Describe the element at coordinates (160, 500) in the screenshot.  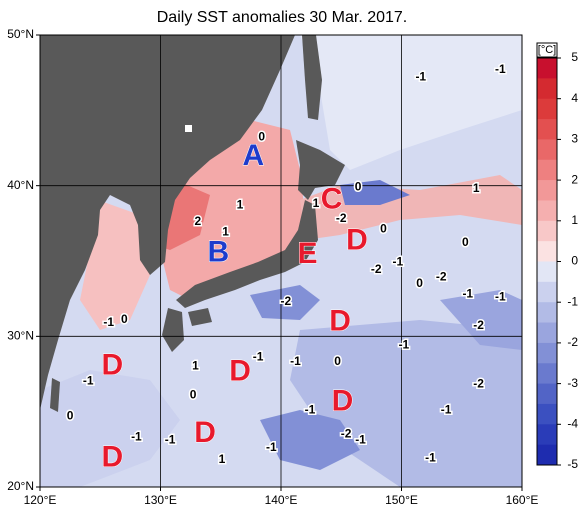
I see `x-tick-label: 130°E` at that location.